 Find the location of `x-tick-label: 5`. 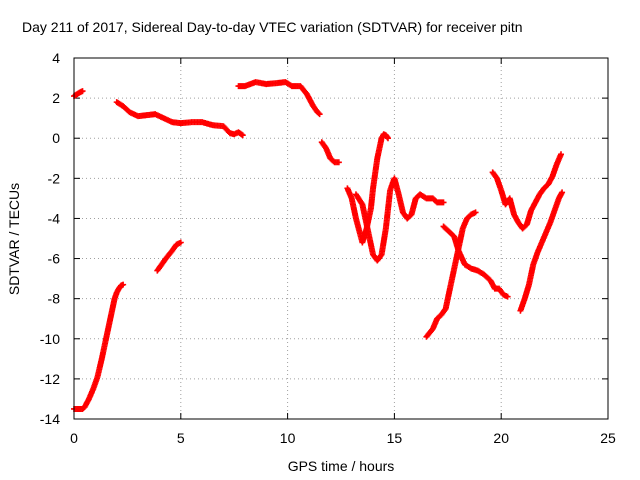

x-tick-label: 5 is located at coordinates (181, 438).